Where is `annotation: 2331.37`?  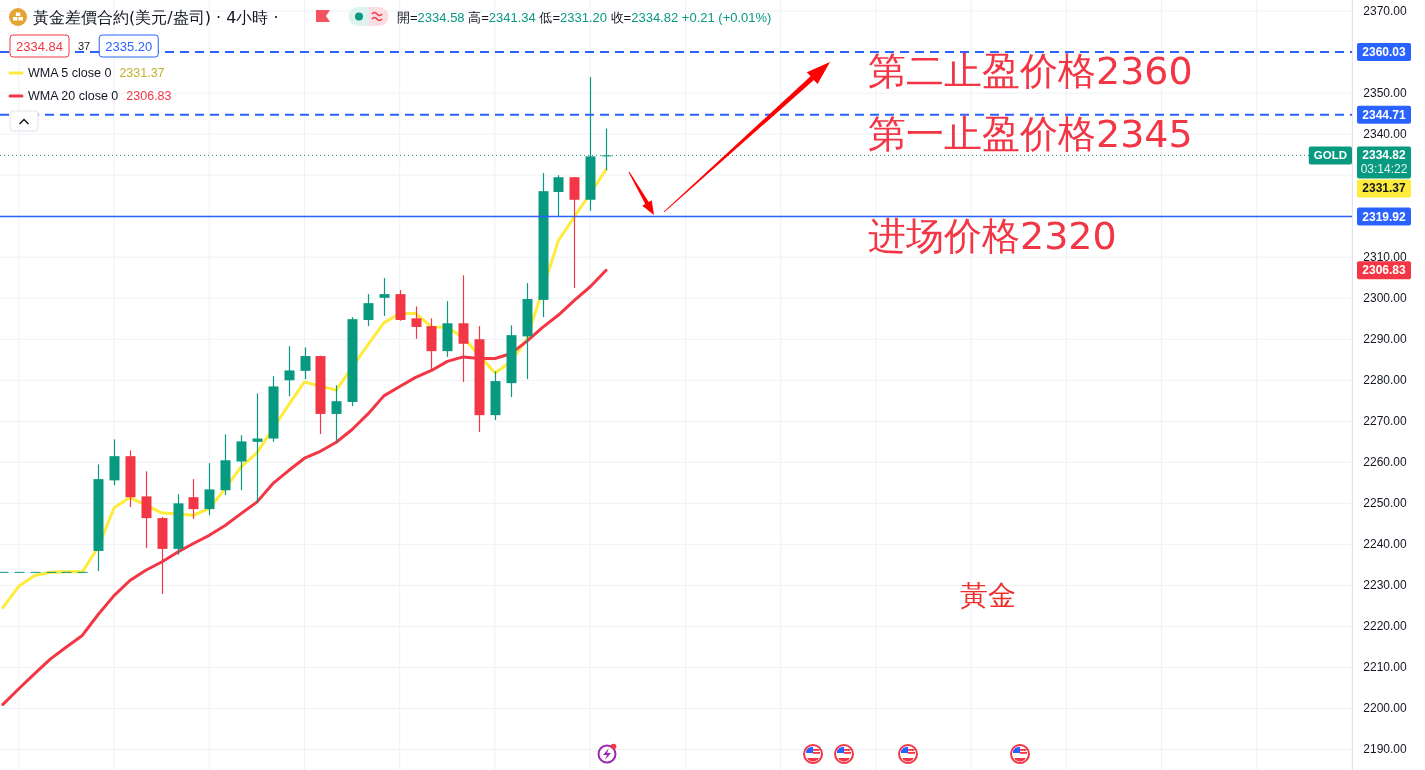 annotation: 2331.37 is located at coordinates (142, 73).